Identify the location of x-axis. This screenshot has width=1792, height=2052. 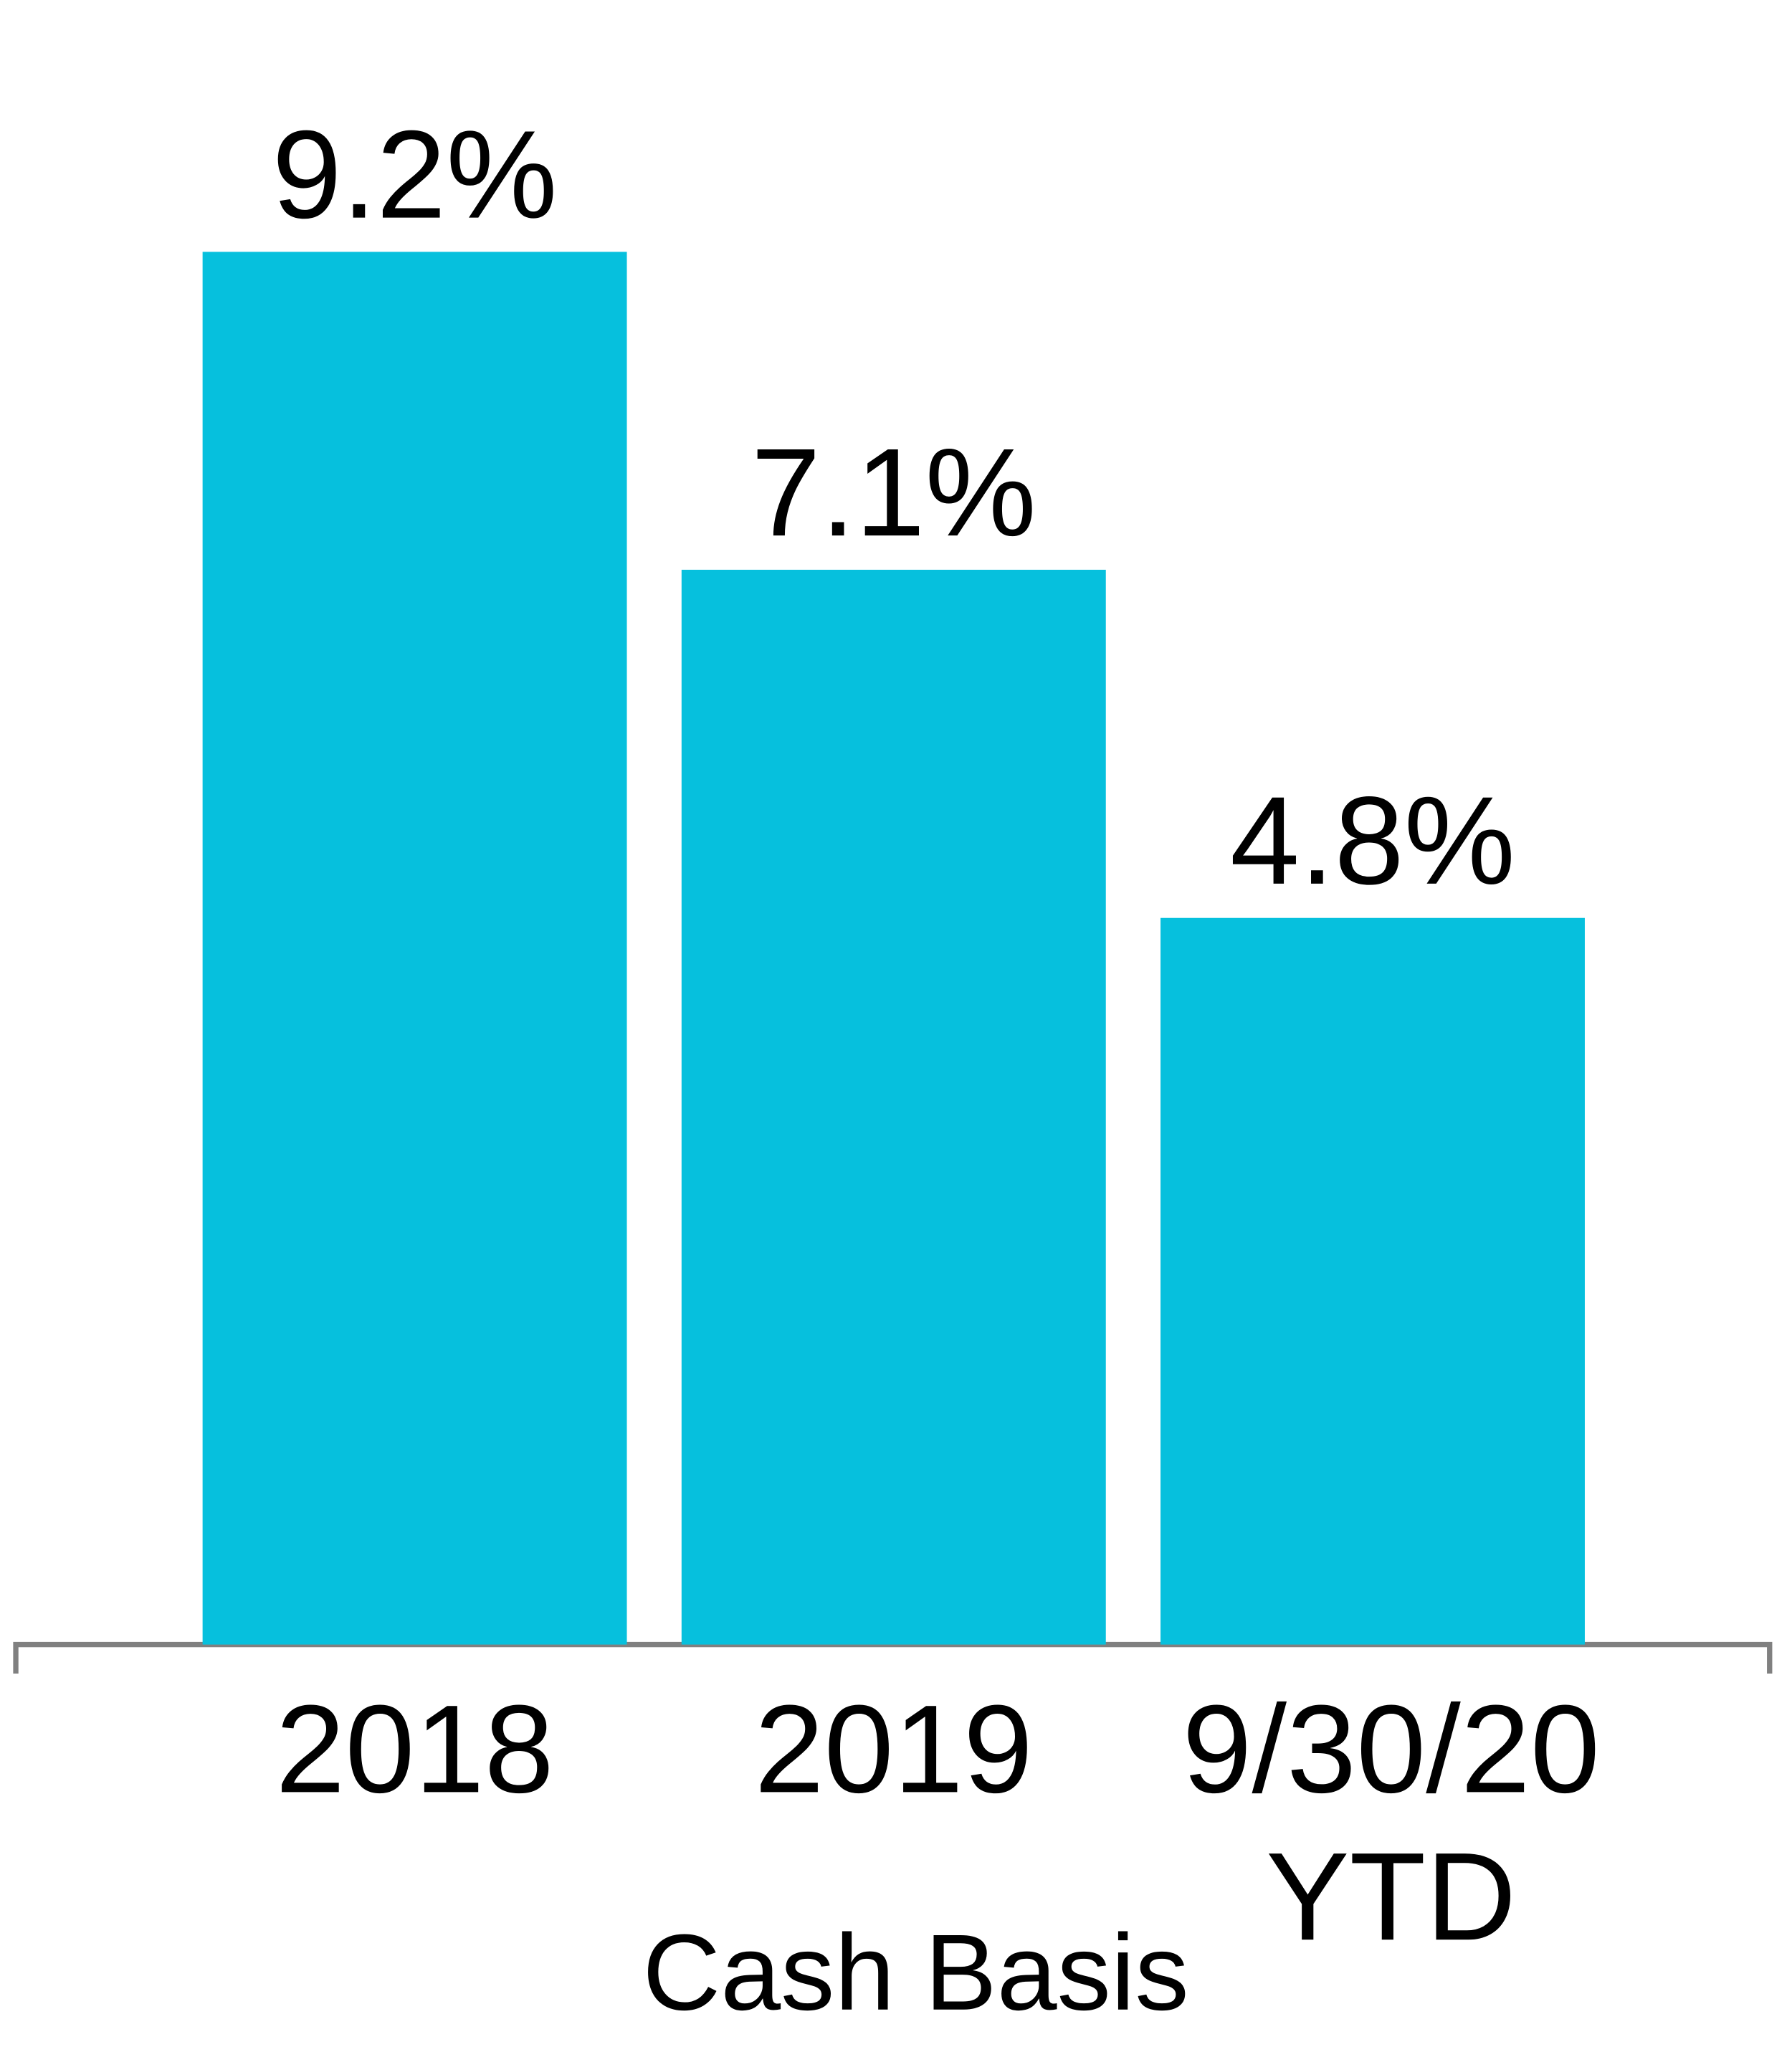
(893, 1657).